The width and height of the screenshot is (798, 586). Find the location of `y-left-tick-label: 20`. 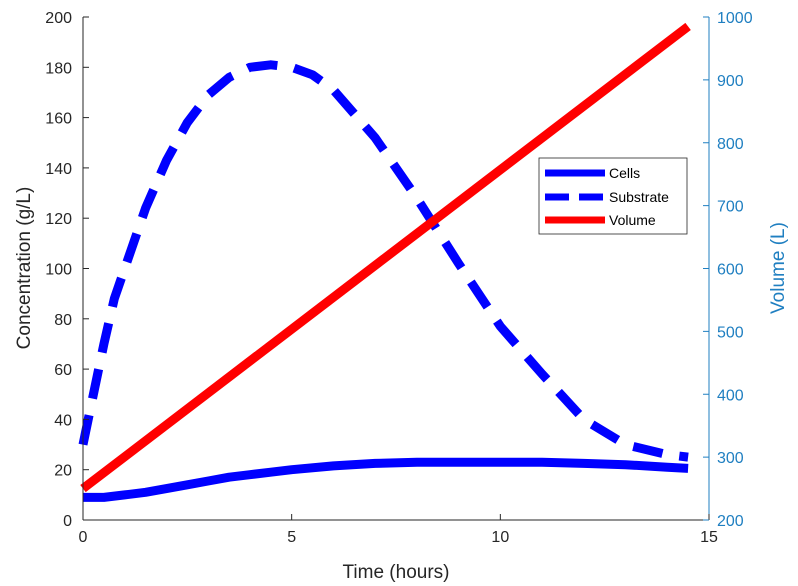

y-left-tick-label: 20 is located at coordinates (63, 471).